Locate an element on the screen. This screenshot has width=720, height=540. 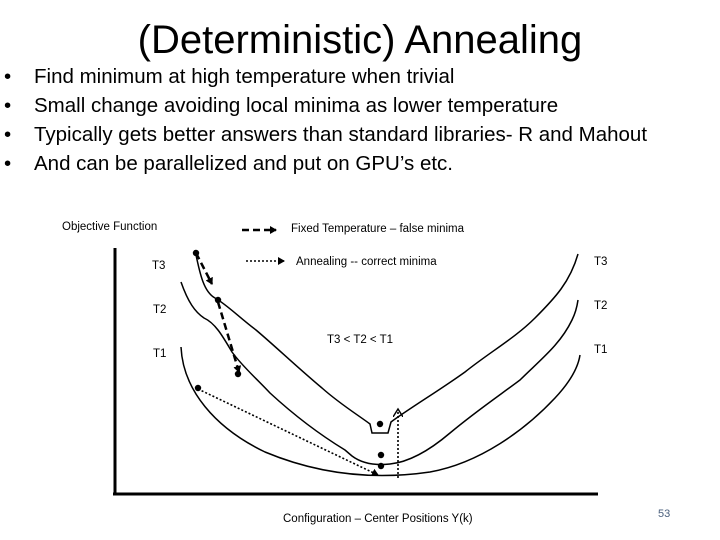
curve-label-t3-left: T3 is located at coordinates (158, 266).